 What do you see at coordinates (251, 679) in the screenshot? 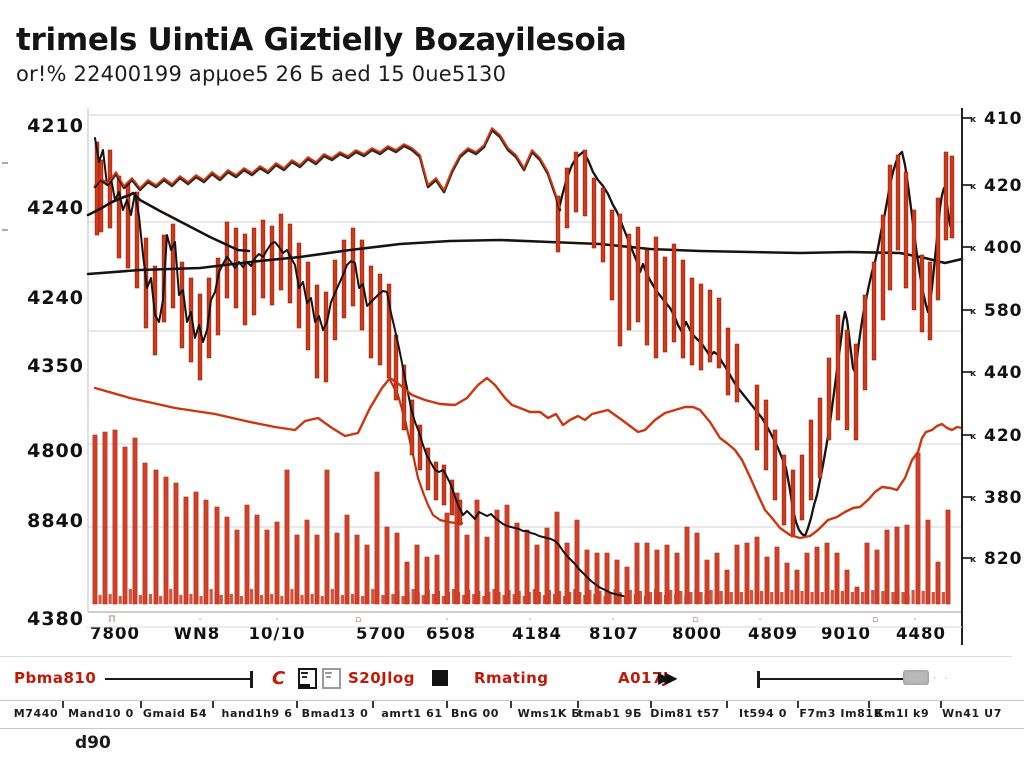
I see `legend-line-1-cap` at bounding box center [251, 679].